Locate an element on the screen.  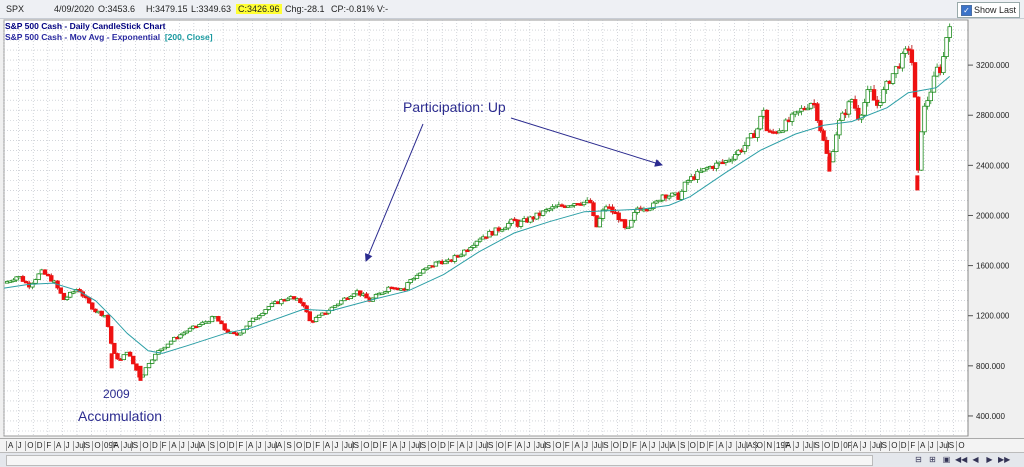
first-page-icon: ◀◀ is located at coordinates (961, 459).